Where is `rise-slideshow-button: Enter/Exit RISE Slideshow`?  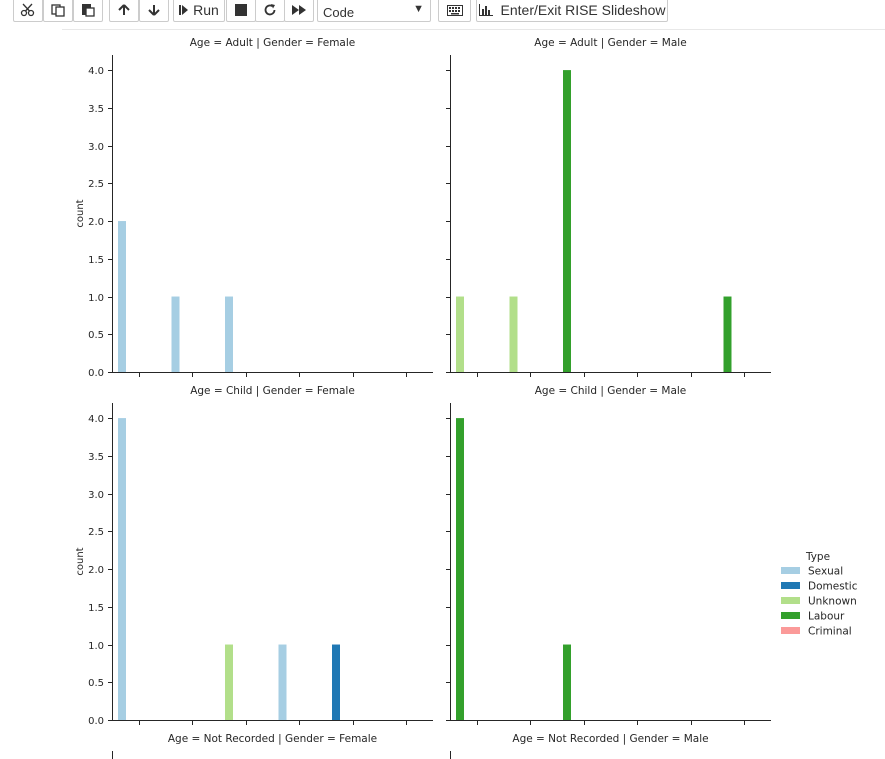
rise-slideshow-button: Enter/Exit RISE Slideshow is located at coordinates (572, 11).